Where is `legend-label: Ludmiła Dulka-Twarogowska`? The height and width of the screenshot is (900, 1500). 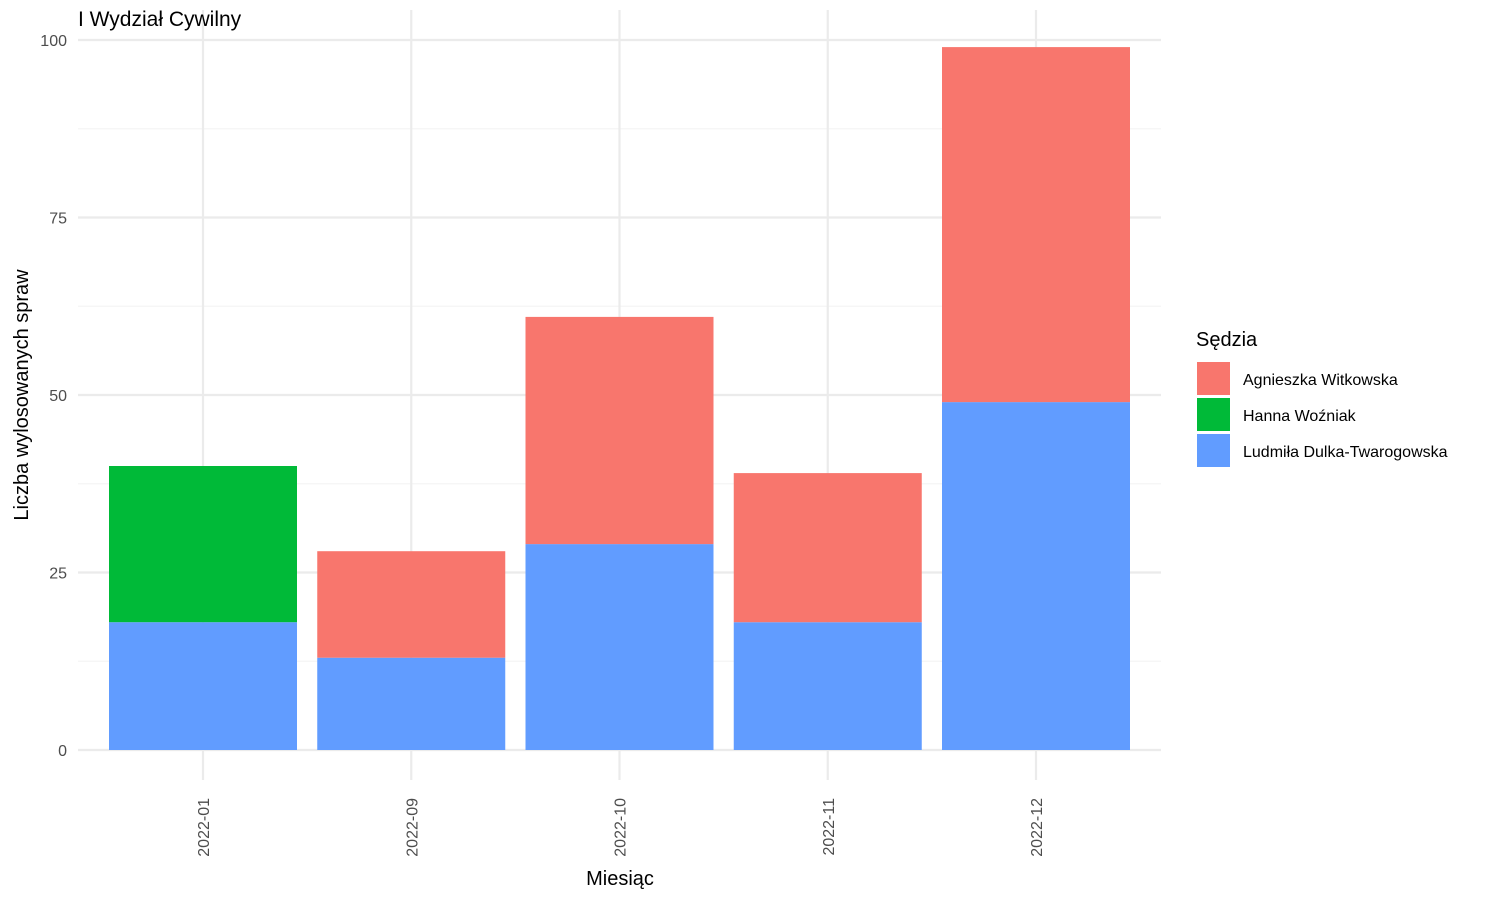 legend-label: Ludmiła Dulka-Twarogowska is located at coordinates (1345, 452).